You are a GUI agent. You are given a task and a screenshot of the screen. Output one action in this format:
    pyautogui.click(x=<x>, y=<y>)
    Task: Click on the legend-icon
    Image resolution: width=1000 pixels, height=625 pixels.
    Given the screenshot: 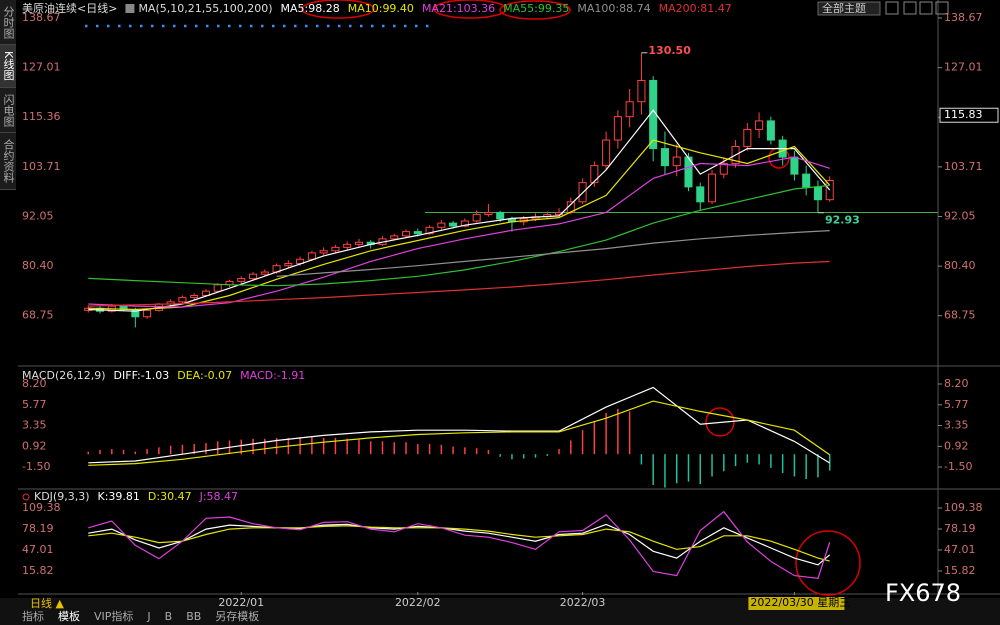 What is the action you would take?
    pyautogui.click(x=130, y=8)
    